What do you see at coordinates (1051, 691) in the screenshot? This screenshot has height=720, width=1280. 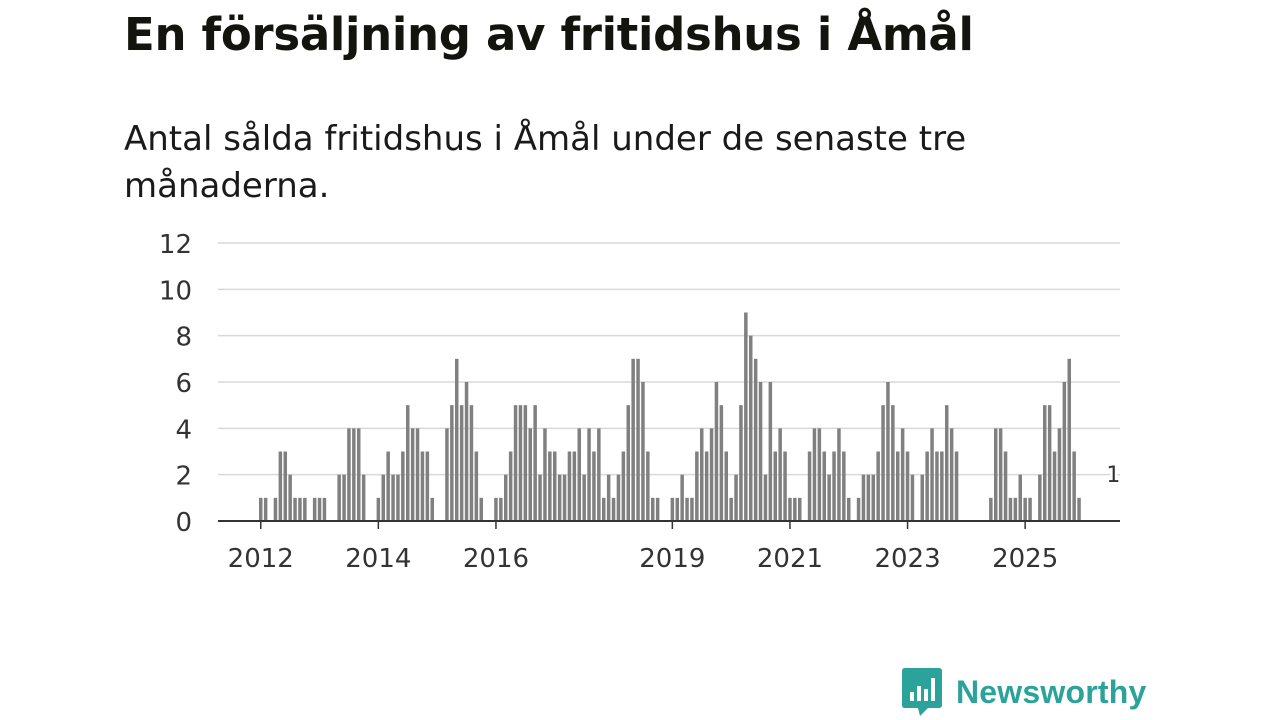 I see `brand-name: Newsworthy` at bounding box center [1051, 691].